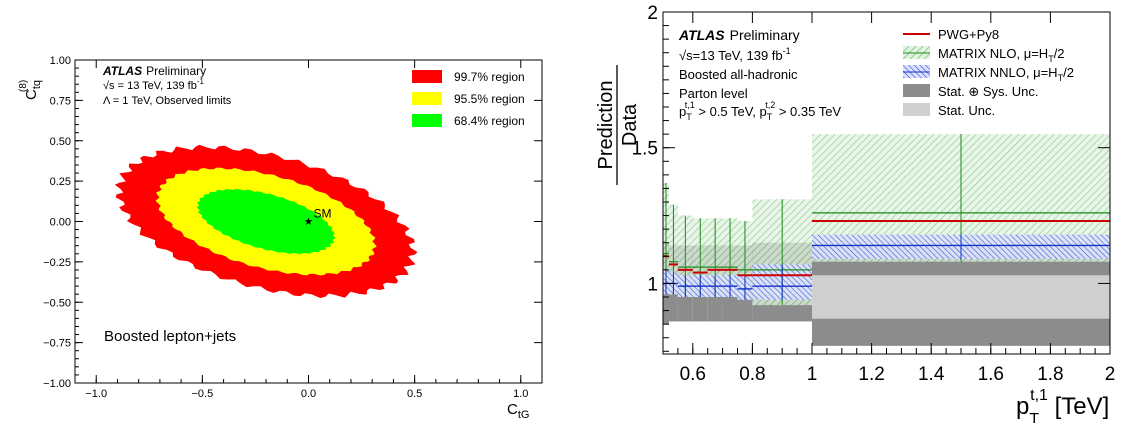 Image resolution: width=1126 pixels, height=423 pixels. What do you see at coordinates (154, 71) in the screenshot?
I see `left-atlas-label: ATLAS Preliminary` at bounding box center [154, 71].